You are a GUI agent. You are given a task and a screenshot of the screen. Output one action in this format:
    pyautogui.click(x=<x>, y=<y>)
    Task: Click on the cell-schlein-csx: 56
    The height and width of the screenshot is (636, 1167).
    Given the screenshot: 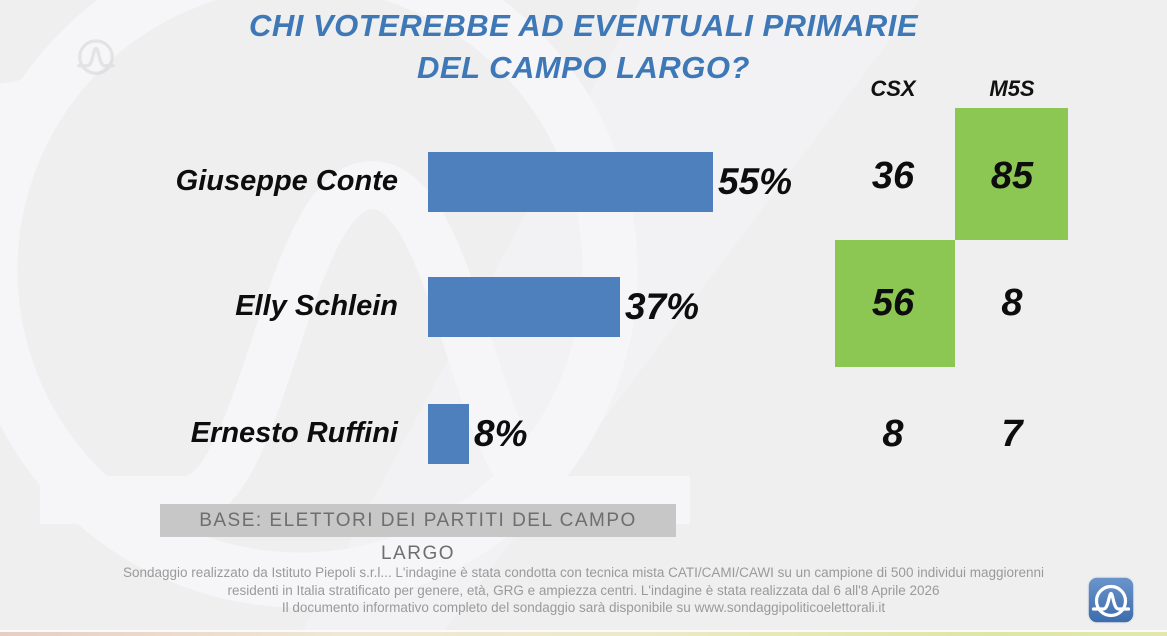 What is the action you would take?
    pyautogui.click(x=893, y=303)
    